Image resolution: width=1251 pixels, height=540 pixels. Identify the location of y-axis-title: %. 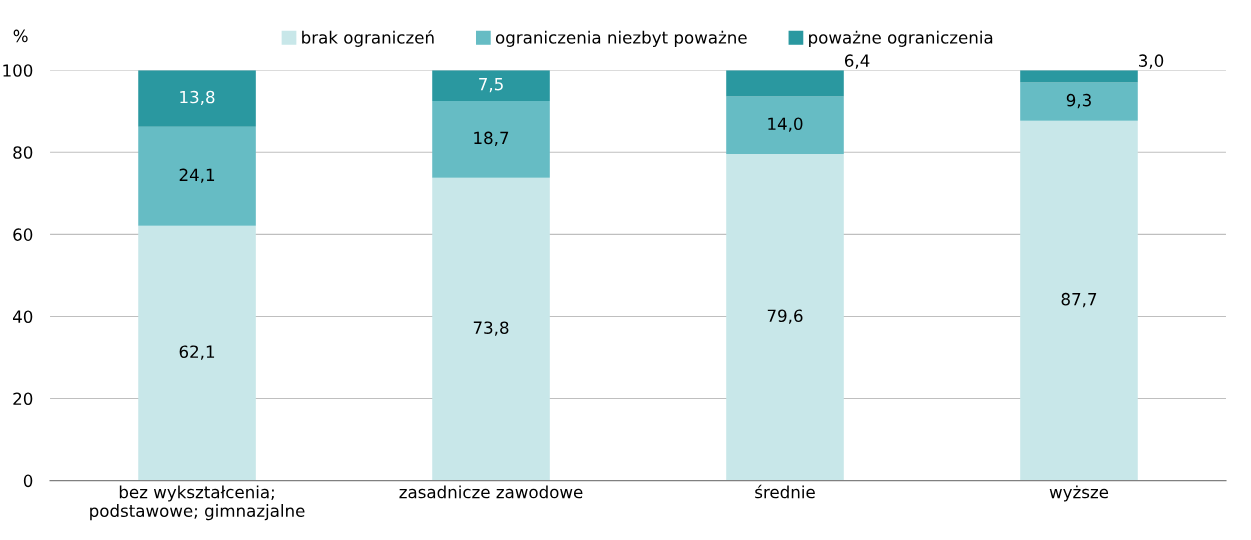
(20, 36).